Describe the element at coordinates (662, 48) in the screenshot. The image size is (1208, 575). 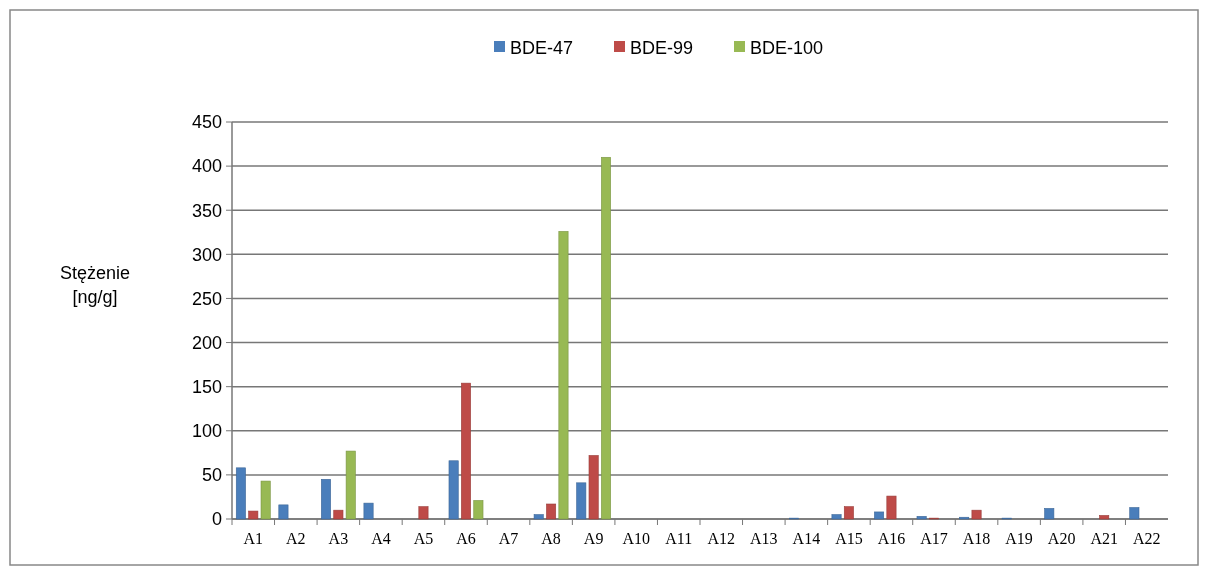
I see `legend-label: BDE-99` at that location.